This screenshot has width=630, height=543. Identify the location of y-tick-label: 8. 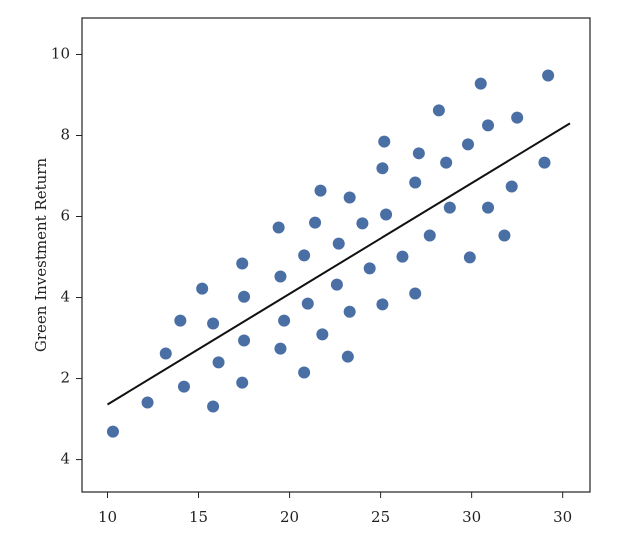
(65, 134).